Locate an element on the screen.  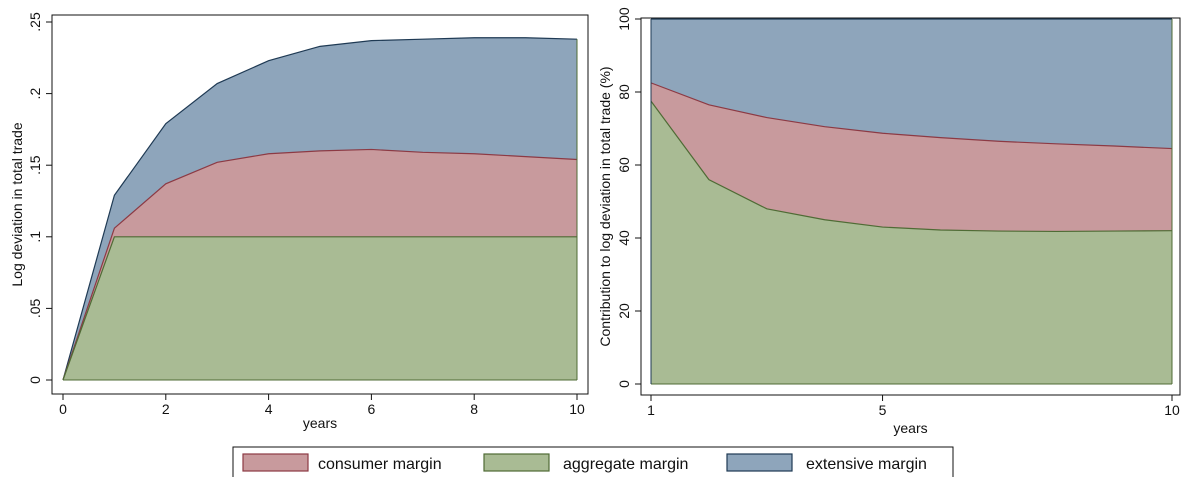
y-tick-label: .05 is located at coordinates (35, 308).